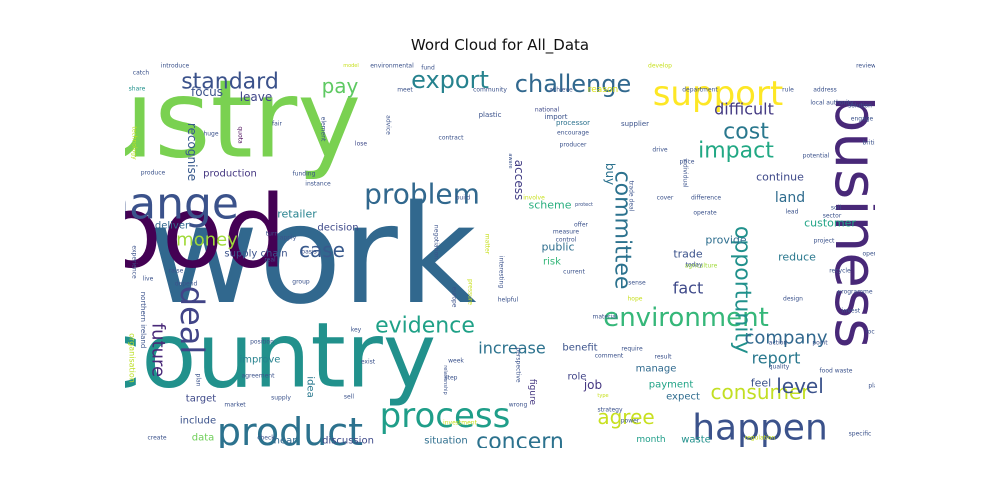  I want to click on word-reason: reason, so click(603, 90).